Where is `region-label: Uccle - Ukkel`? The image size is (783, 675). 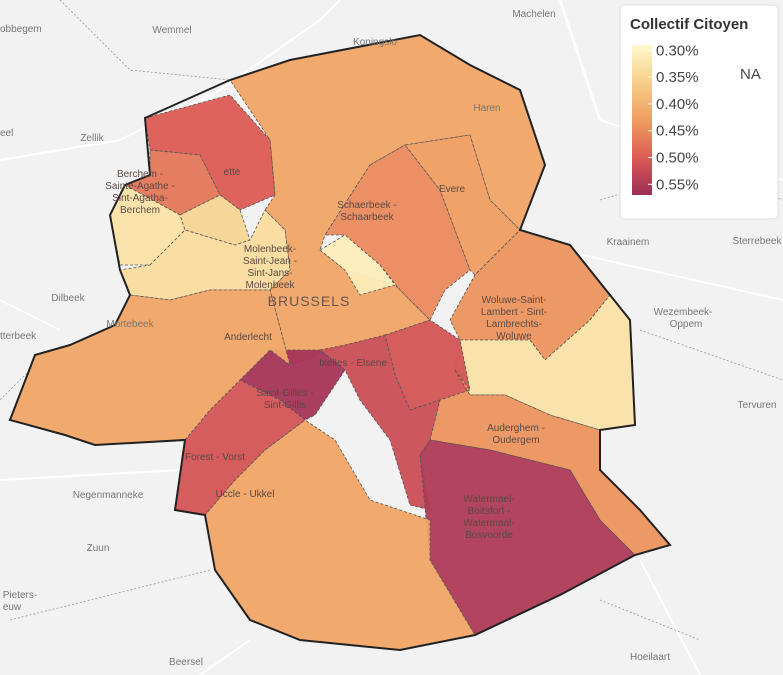 region-label: Uccle - Ukkel is located at coordinates (245, 494).